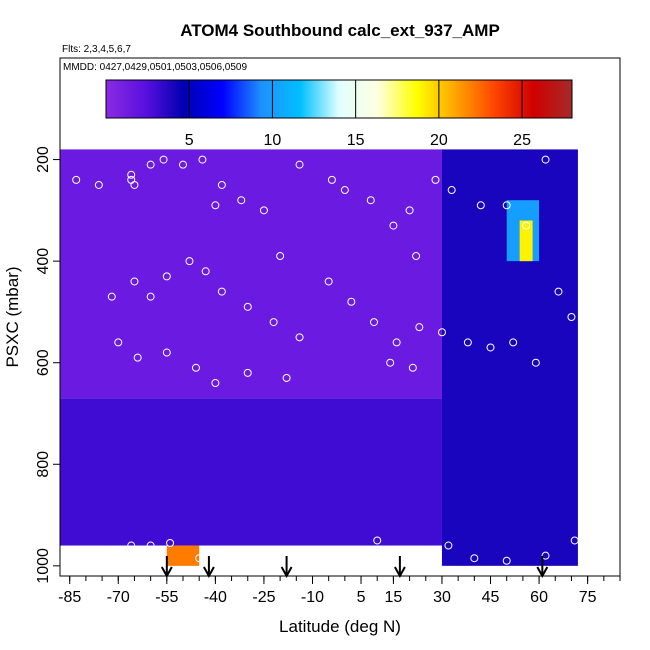 Image resolution: width=650 pixels, height=650 pixels. I want to click on y-axis: 200 400 600 800 1000, so click(47, 365).